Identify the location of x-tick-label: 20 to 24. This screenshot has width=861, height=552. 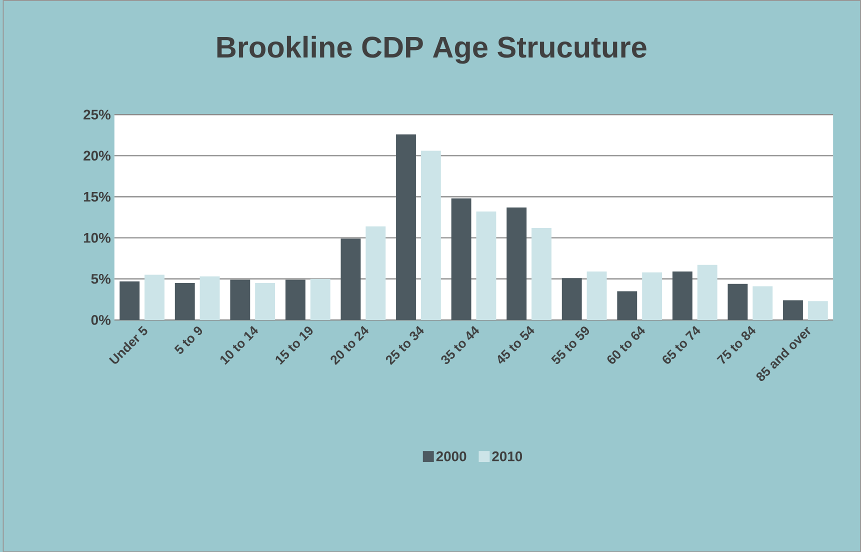
(349, 345).